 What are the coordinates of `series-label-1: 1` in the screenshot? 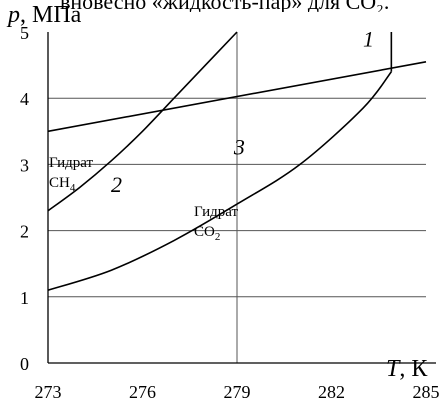 It's located at (368, 39).